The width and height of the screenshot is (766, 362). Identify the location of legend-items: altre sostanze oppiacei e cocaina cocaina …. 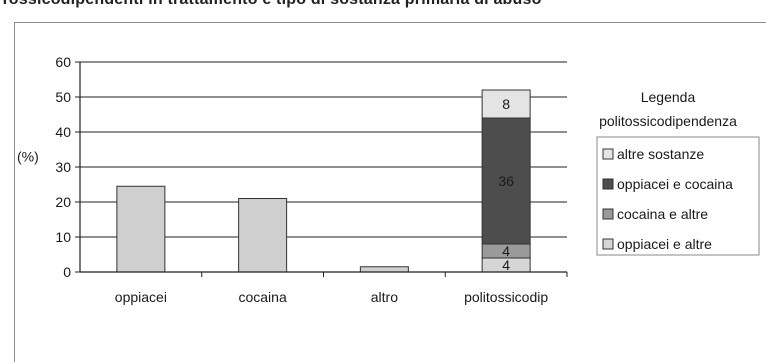
(667, 199).